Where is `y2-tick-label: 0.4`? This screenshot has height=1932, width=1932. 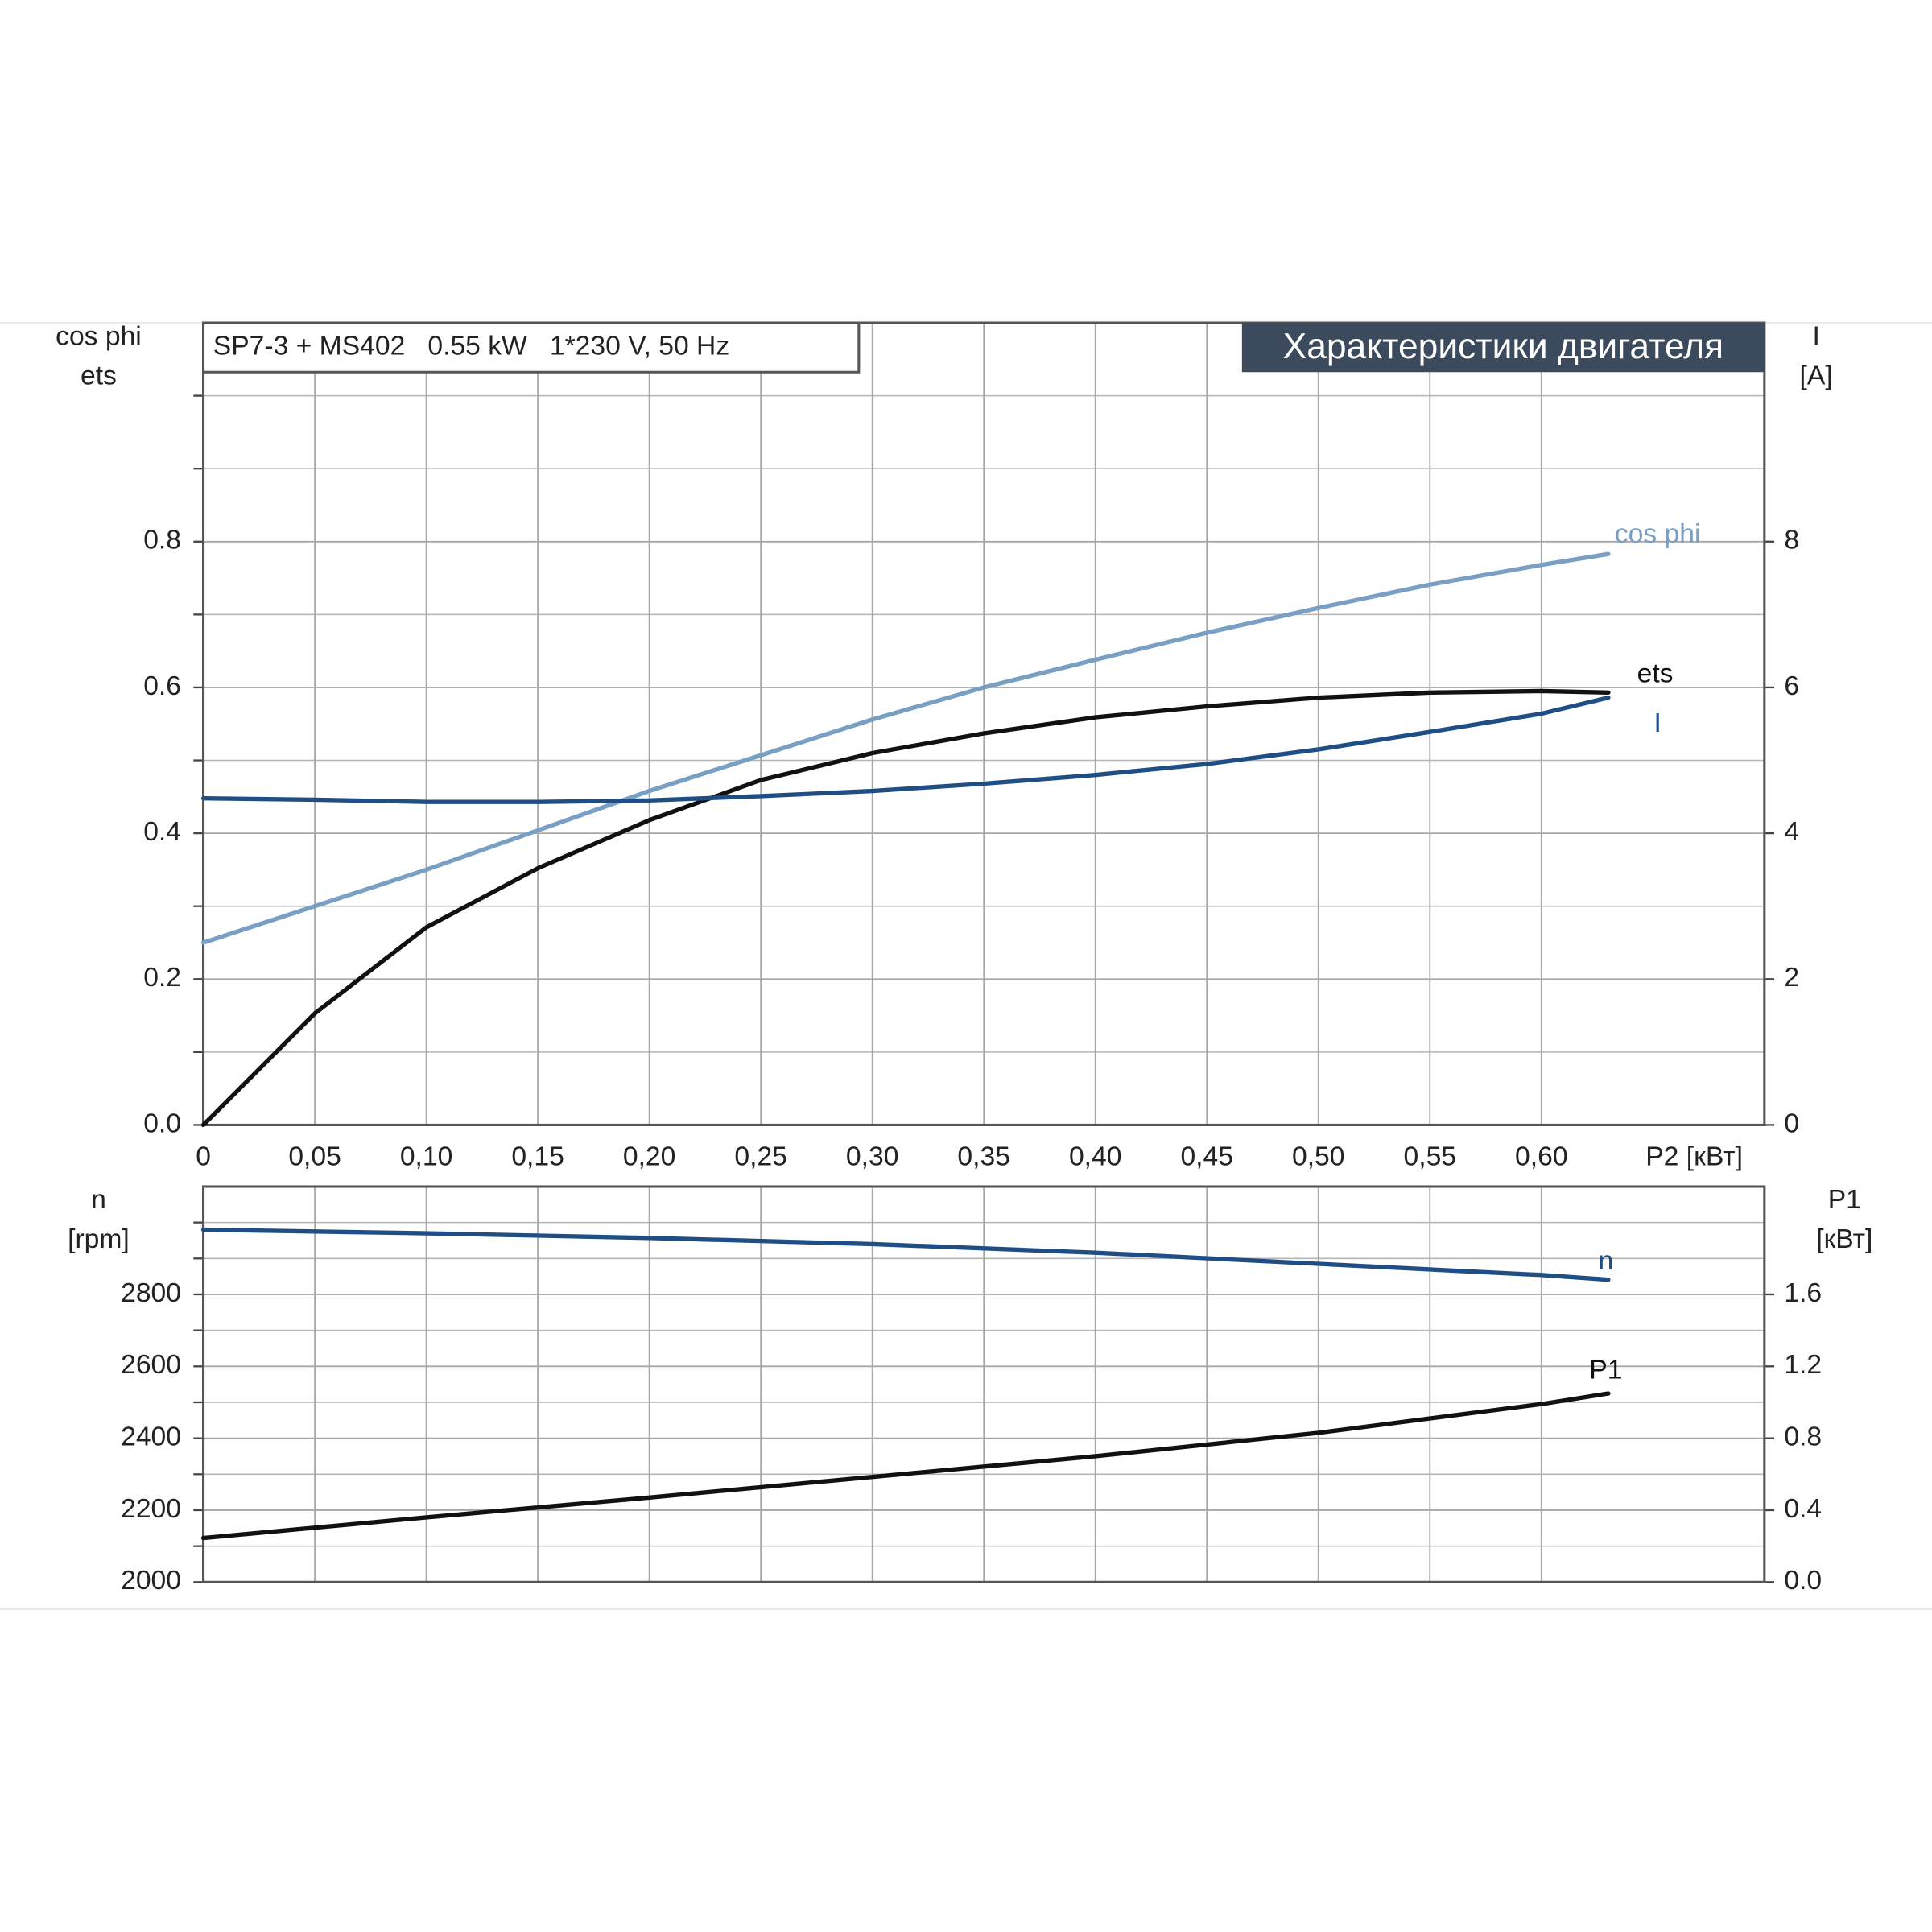
y2-tick-label: 0.4 is located at coordinates (1803, 1509).